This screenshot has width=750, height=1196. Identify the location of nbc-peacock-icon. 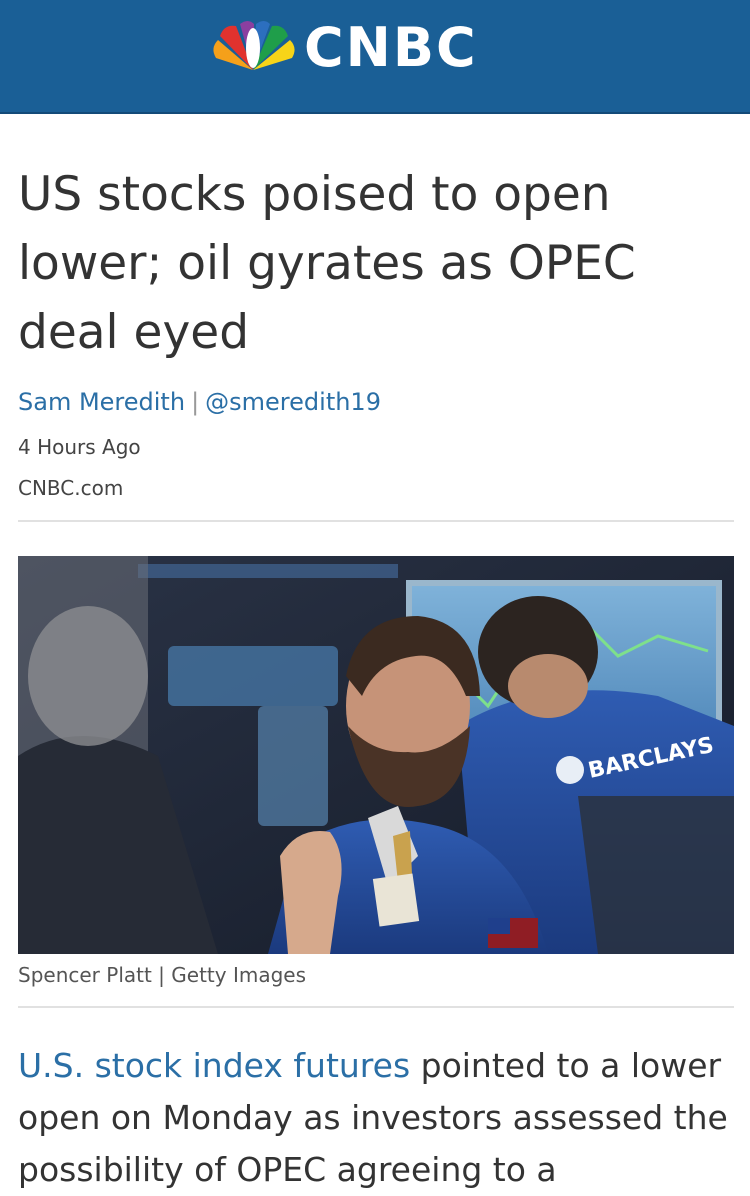
(253, 48).